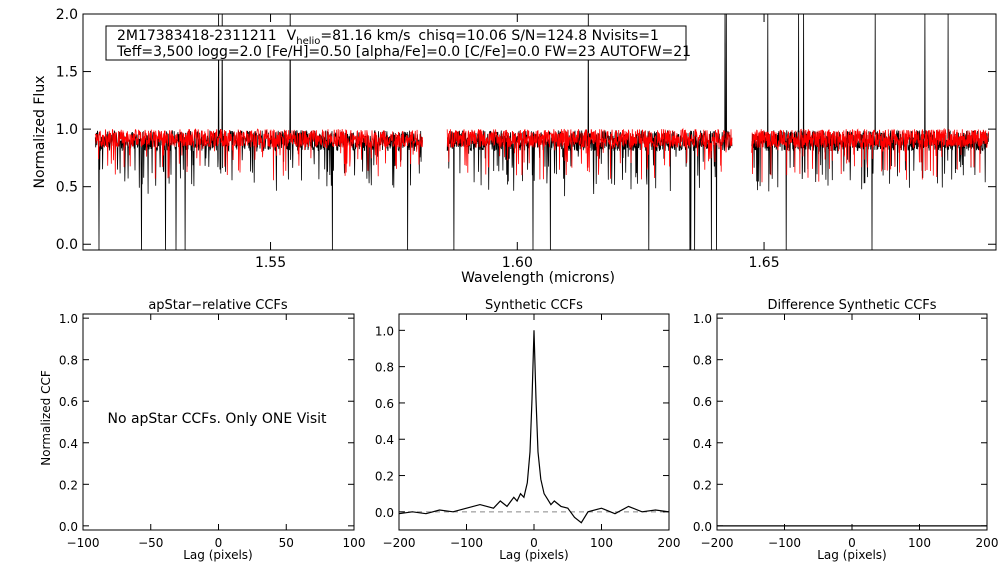 Image resolution: width=1008 pixels, height=576 pixels. Describe the element at coordinates (919, 543) in the screenshot. I see `difference-ccf-xtick-label: 100` at that location.